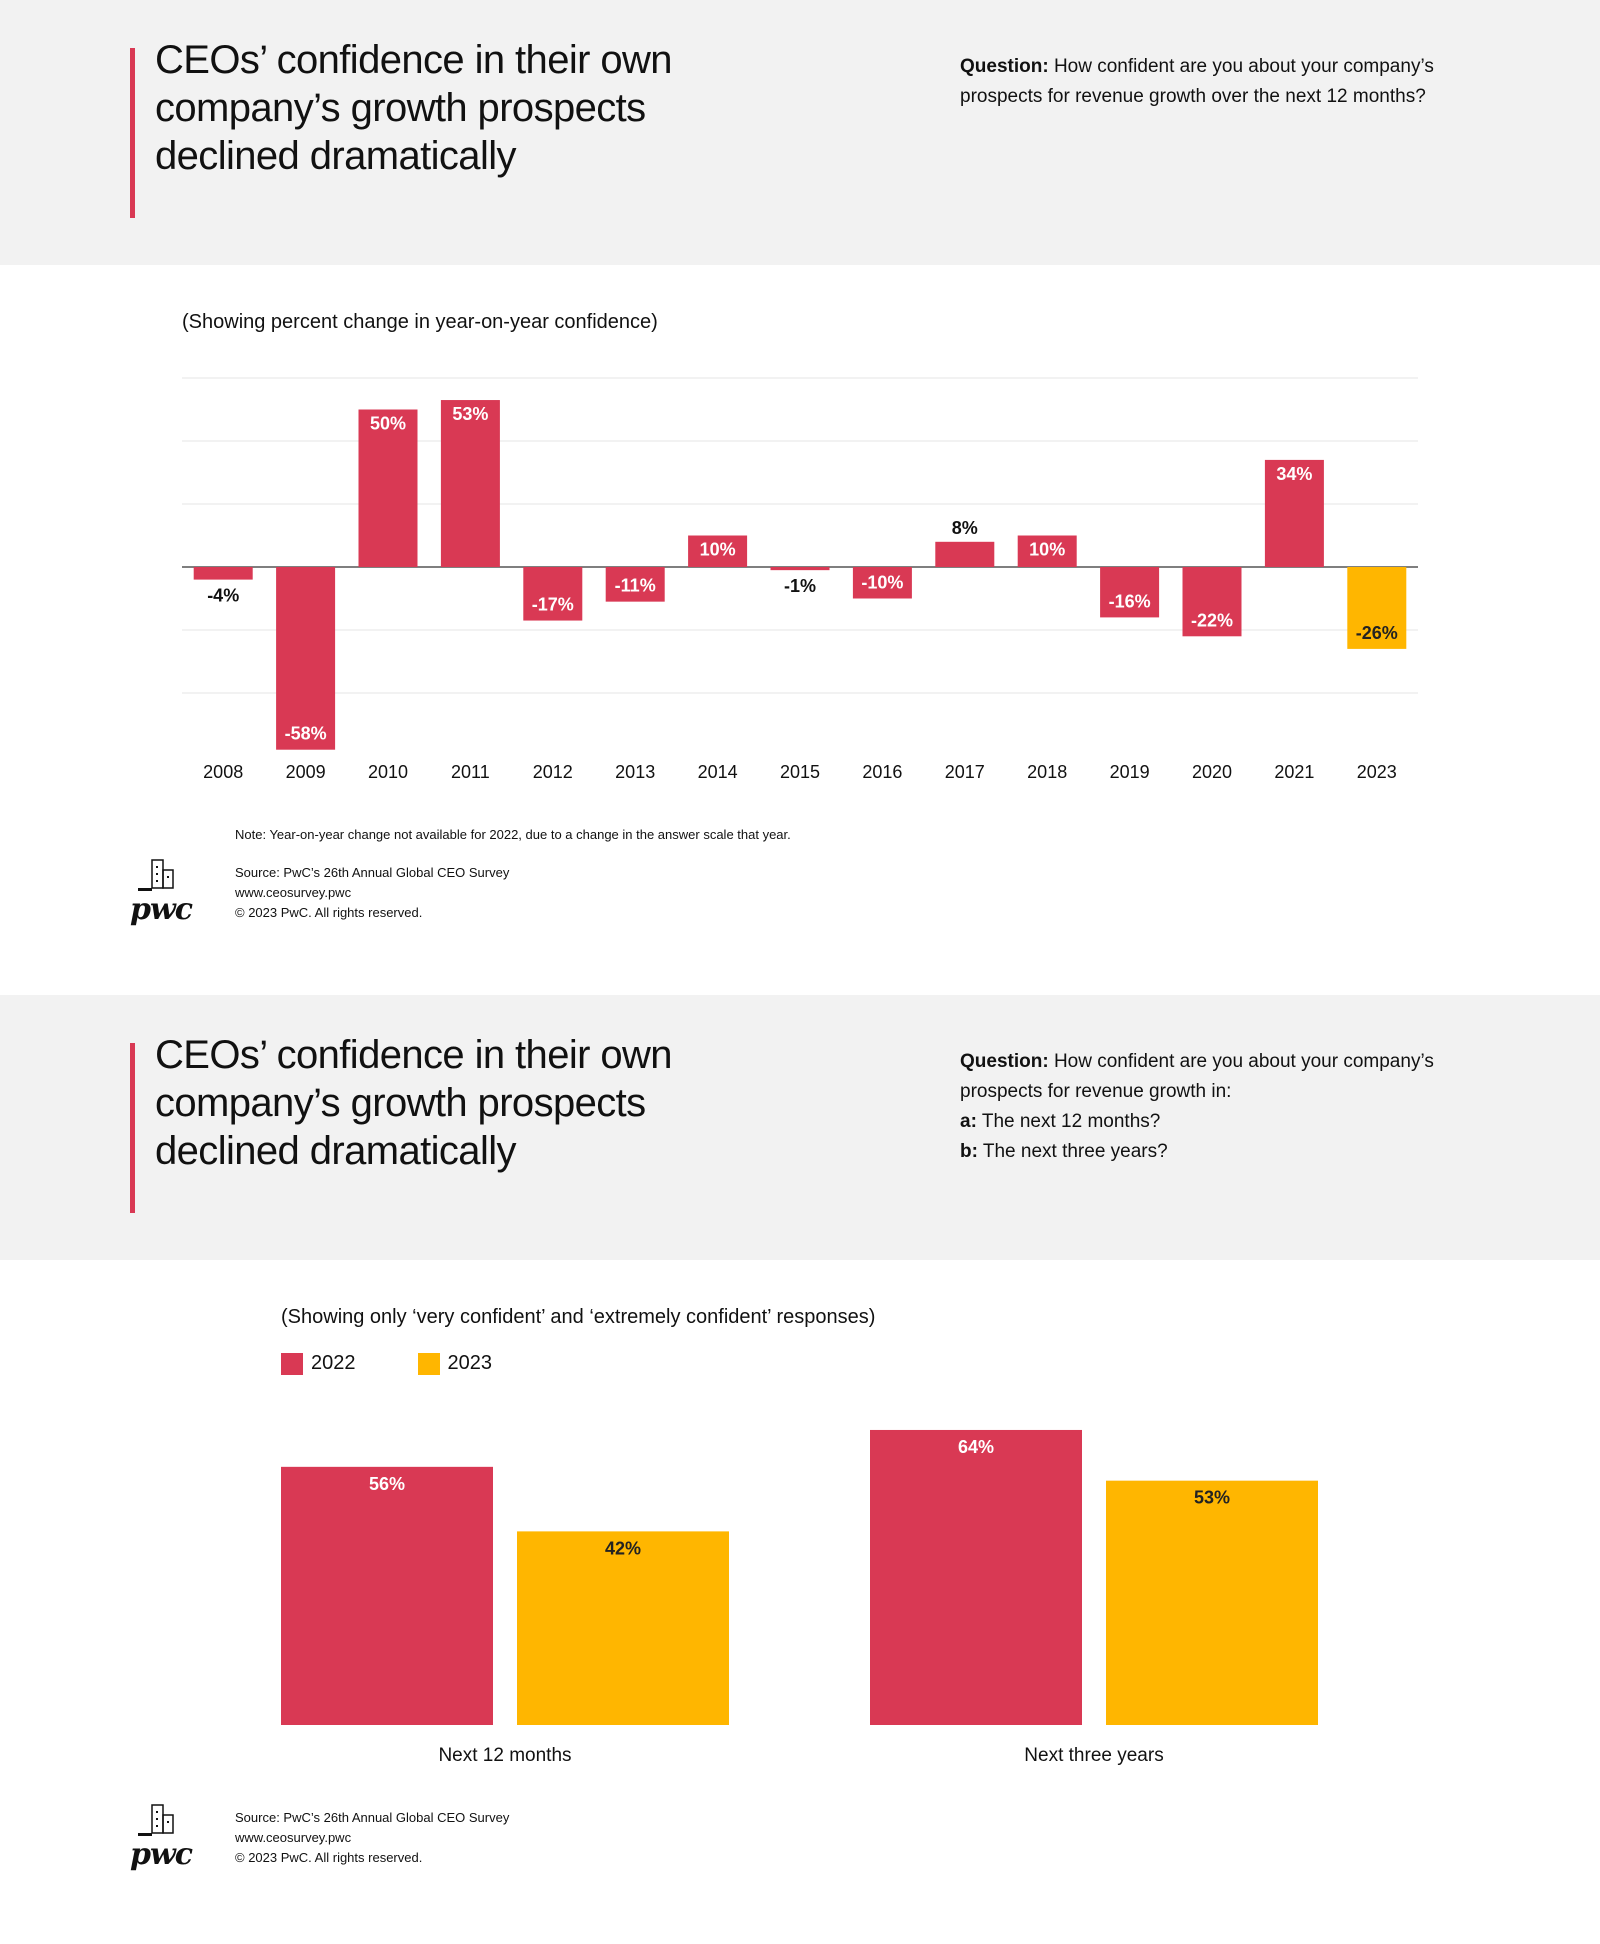 The width and height of the screenshot is (1600, 1944). I want to click on legend-label: 2022, so click(333, 1363).